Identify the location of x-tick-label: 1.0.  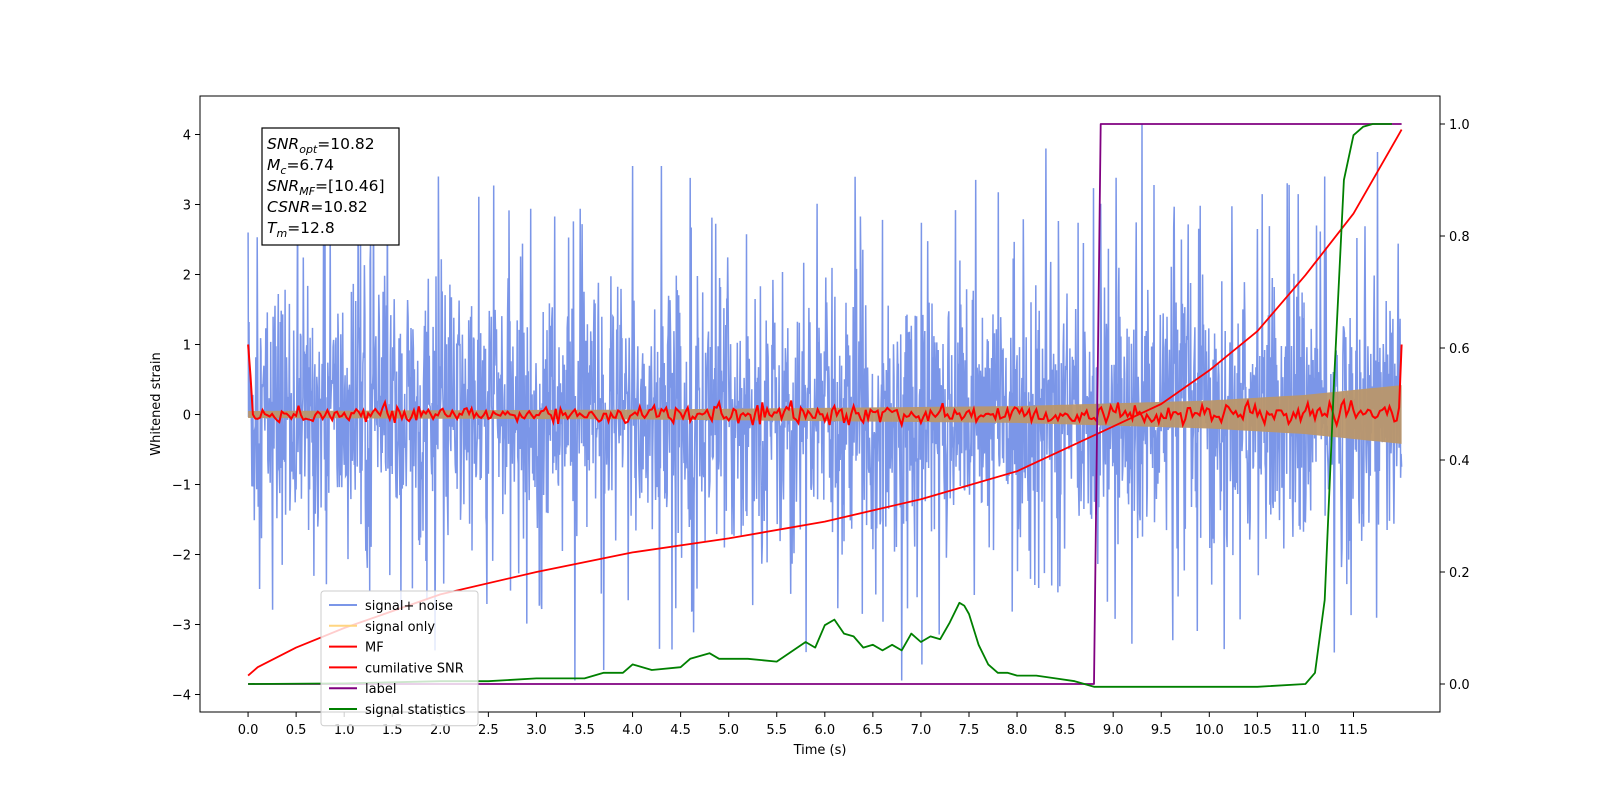
(344, 730).